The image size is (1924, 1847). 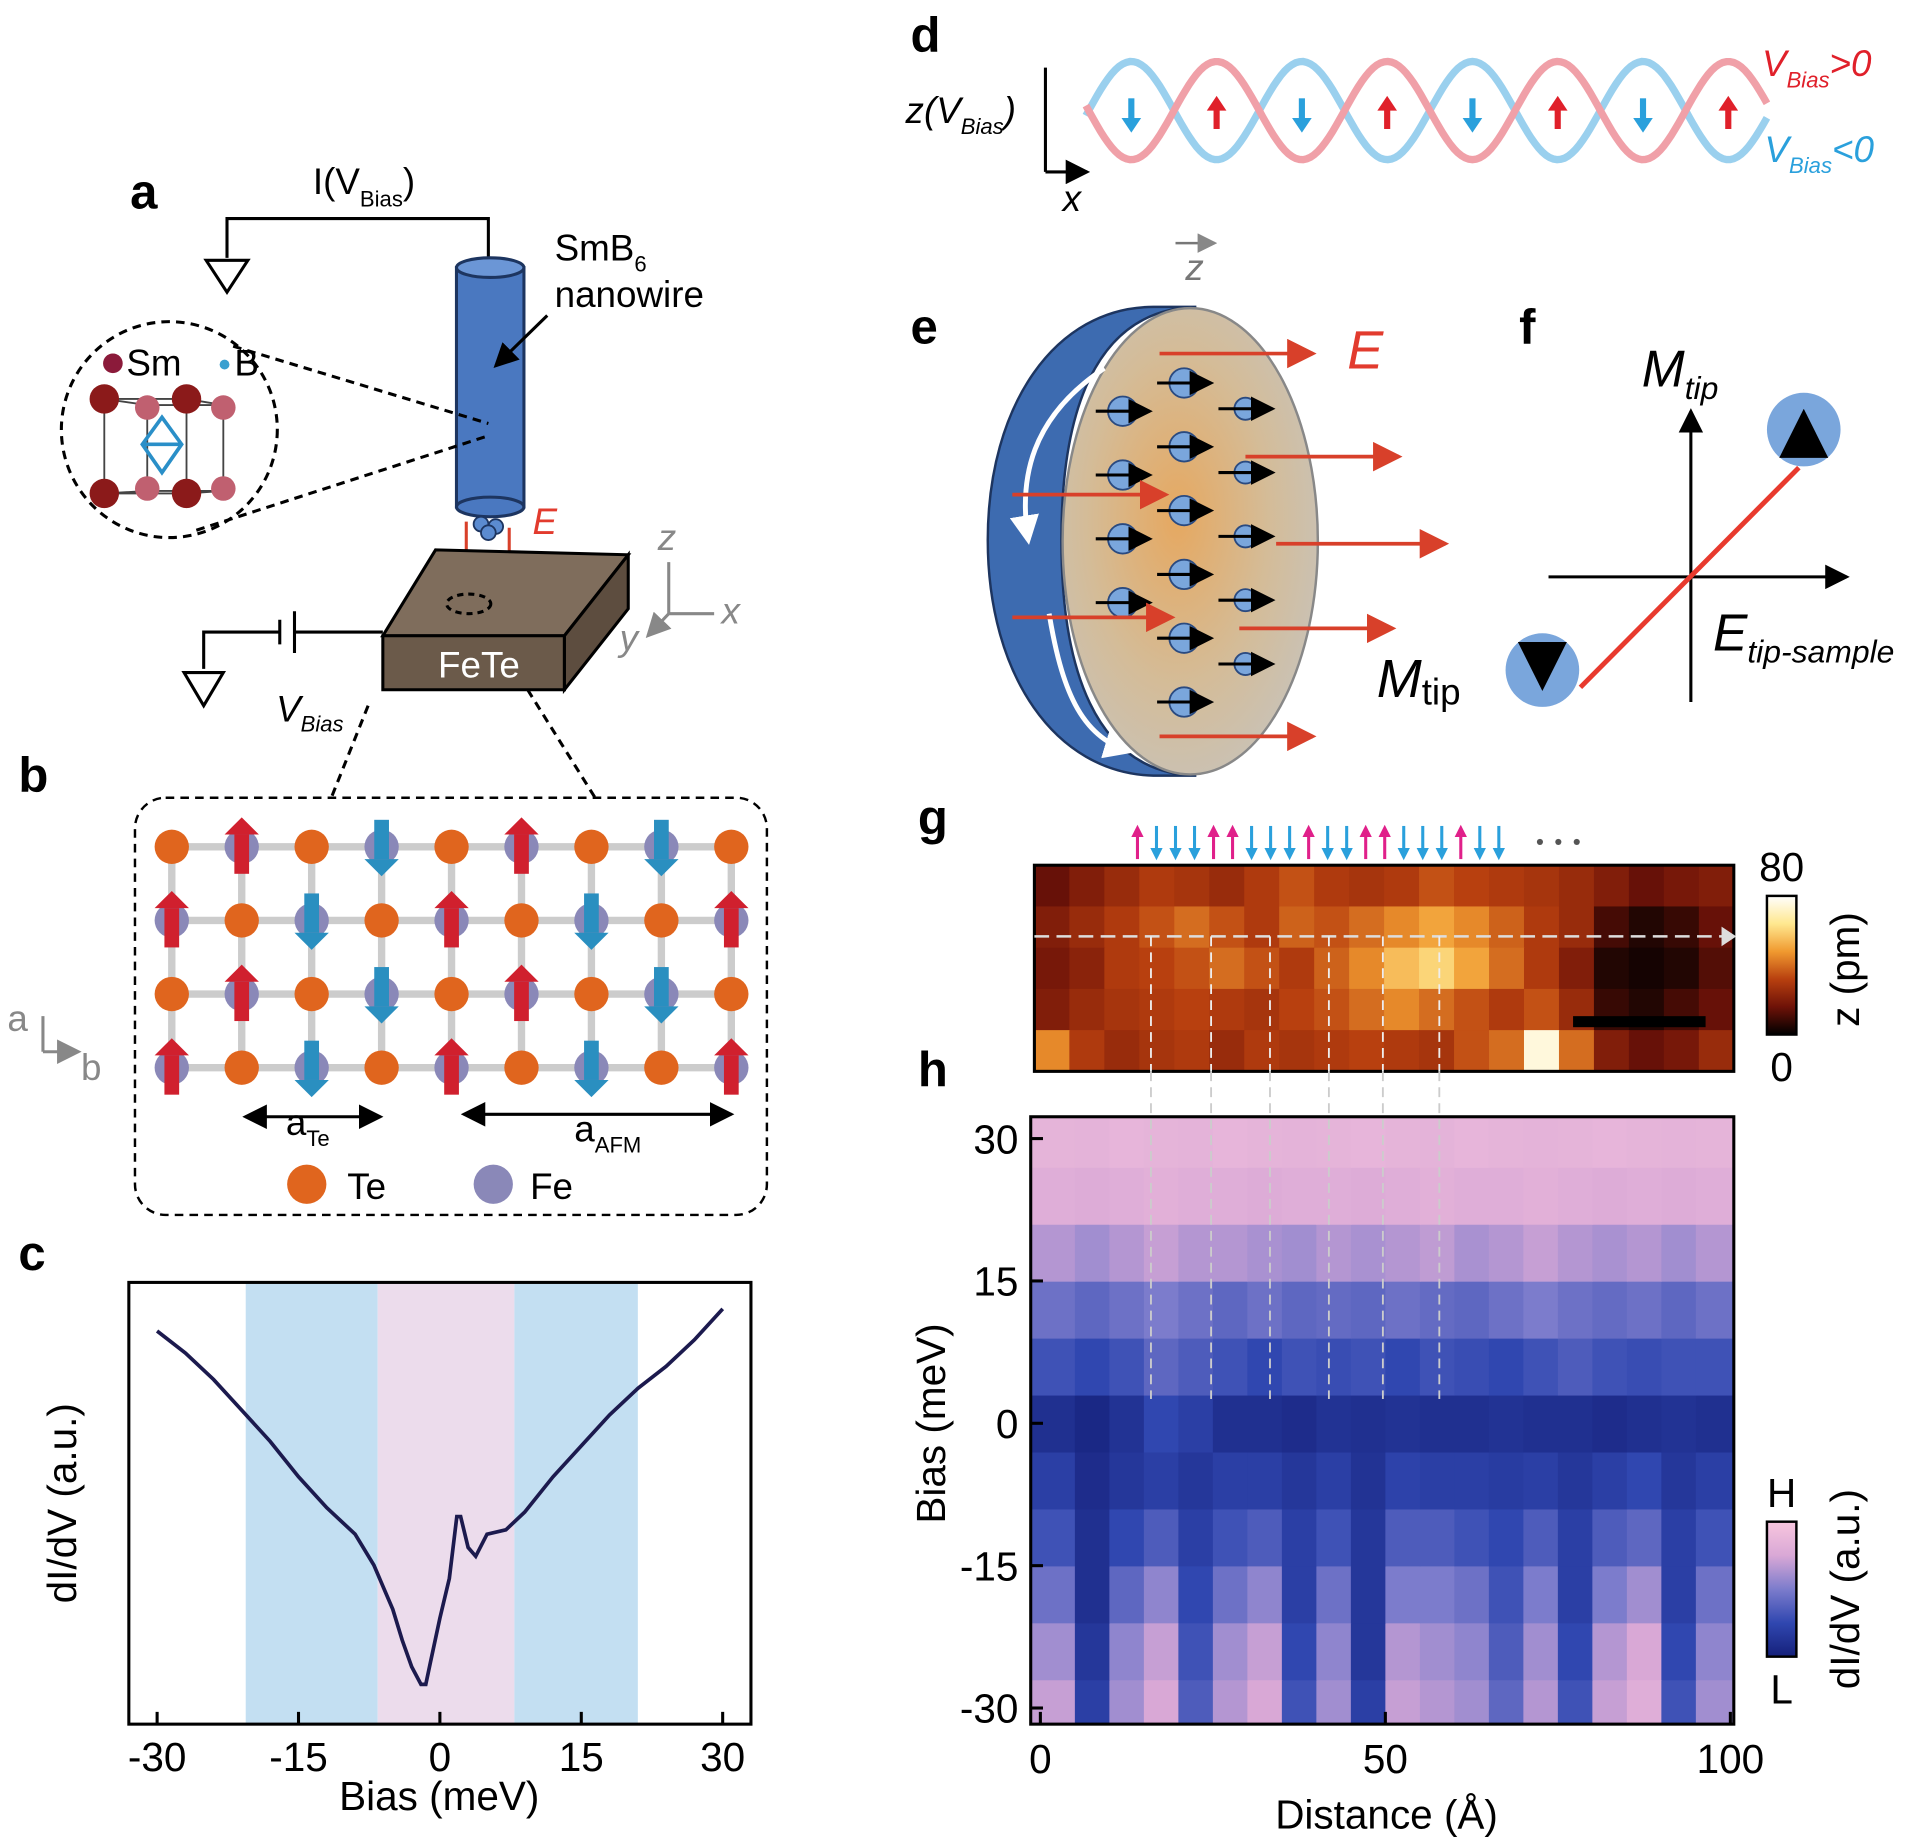 I want to click on current-label: I(VBias), so click(x=364, y=186).